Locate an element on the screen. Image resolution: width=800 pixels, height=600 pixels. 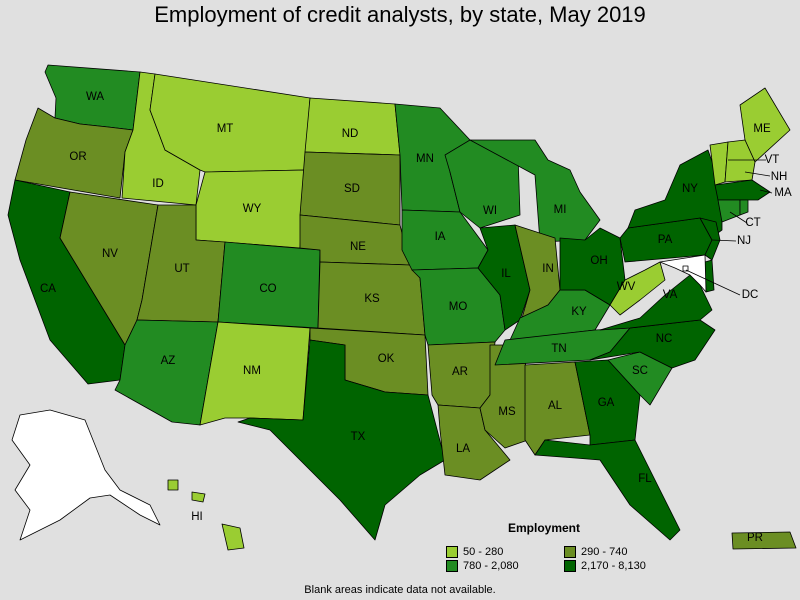
state-de is located at coordinates (709, 276).